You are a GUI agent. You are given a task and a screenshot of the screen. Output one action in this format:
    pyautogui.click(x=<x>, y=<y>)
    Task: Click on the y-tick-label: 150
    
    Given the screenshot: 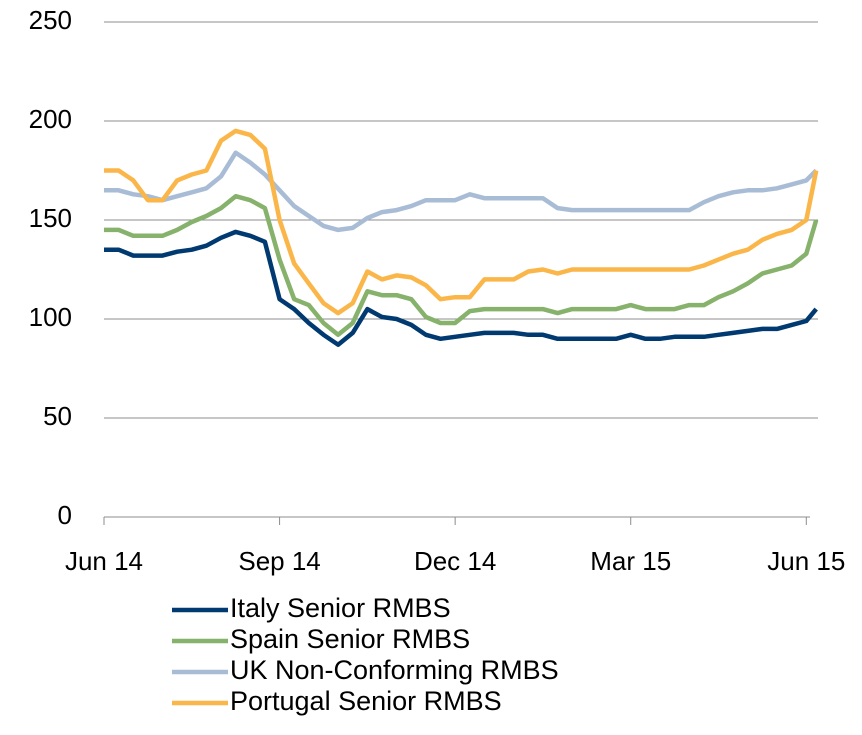 What is the action you would take?
    pyautogui.click(x=50, y=218)
    